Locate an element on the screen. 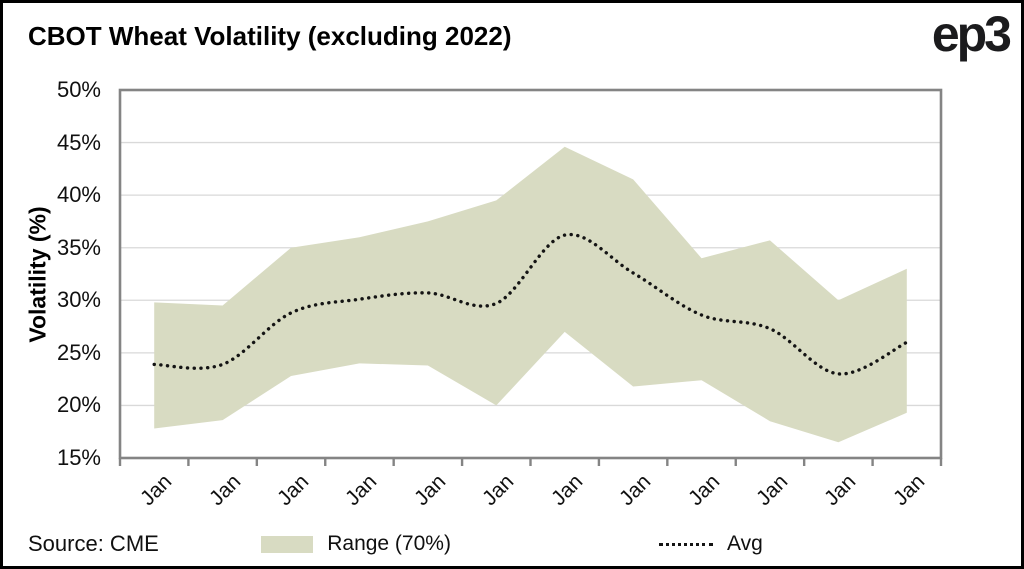 Image resolution: width=1024 pixels, height=569 pixels. chart-title: CBOT Wheat Volatility (excluding 2022) is located at coordinates (270, 36).